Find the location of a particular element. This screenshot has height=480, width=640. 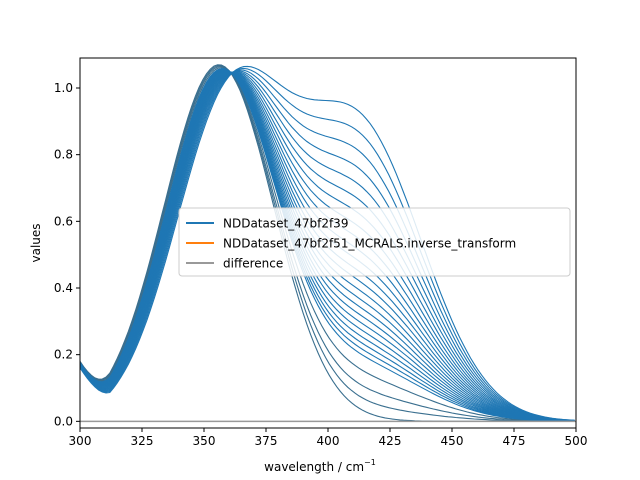

y-tick-label: 0.8 is located at coordinates (63, 155).